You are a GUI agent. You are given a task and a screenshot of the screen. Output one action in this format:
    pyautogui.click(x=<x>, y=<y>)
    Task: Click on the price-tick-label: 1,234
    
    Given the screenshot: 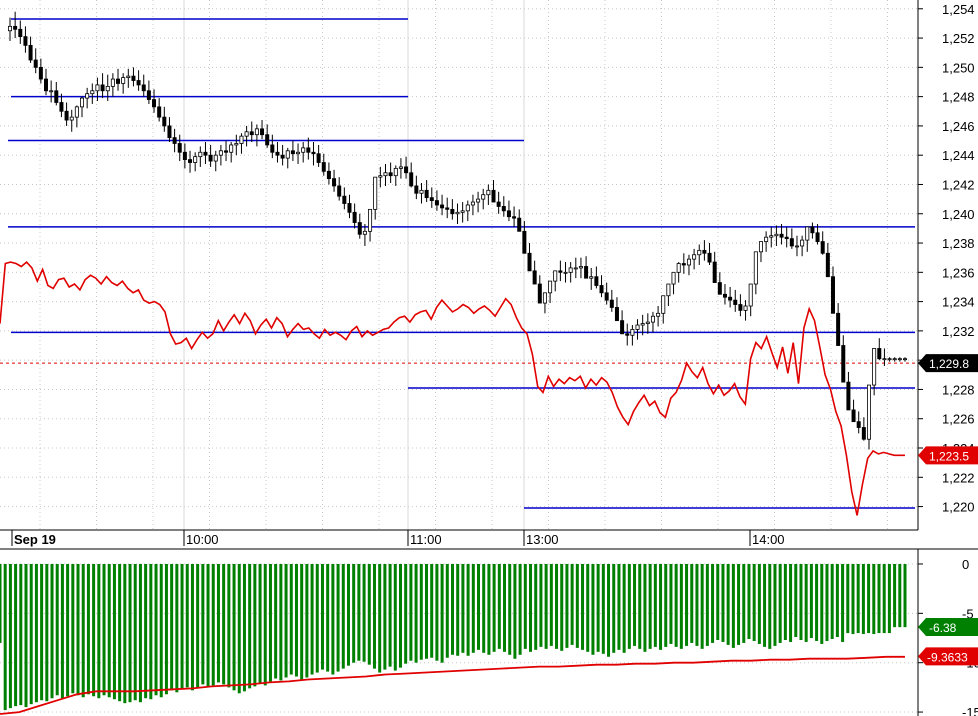 What is the action you would take?
    pyautogui.click(x=958, y=302)
    